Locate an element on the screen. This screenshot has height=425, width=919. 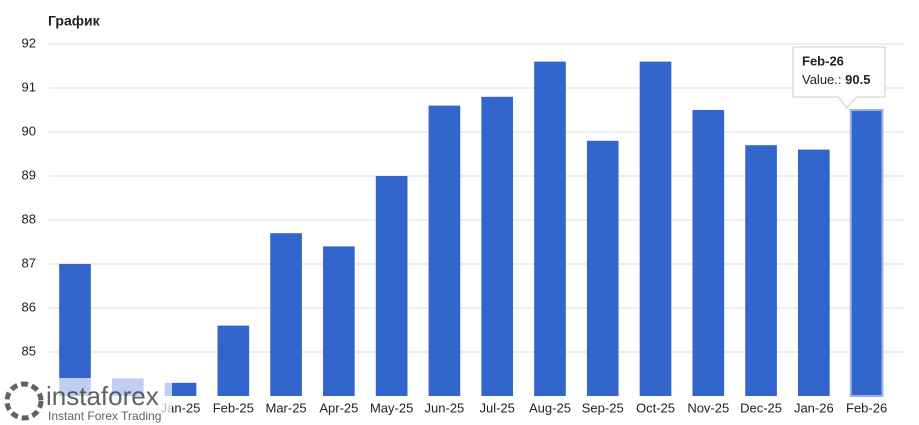
x-tick-label: Dec-25 is located at coordinates (761, 407).